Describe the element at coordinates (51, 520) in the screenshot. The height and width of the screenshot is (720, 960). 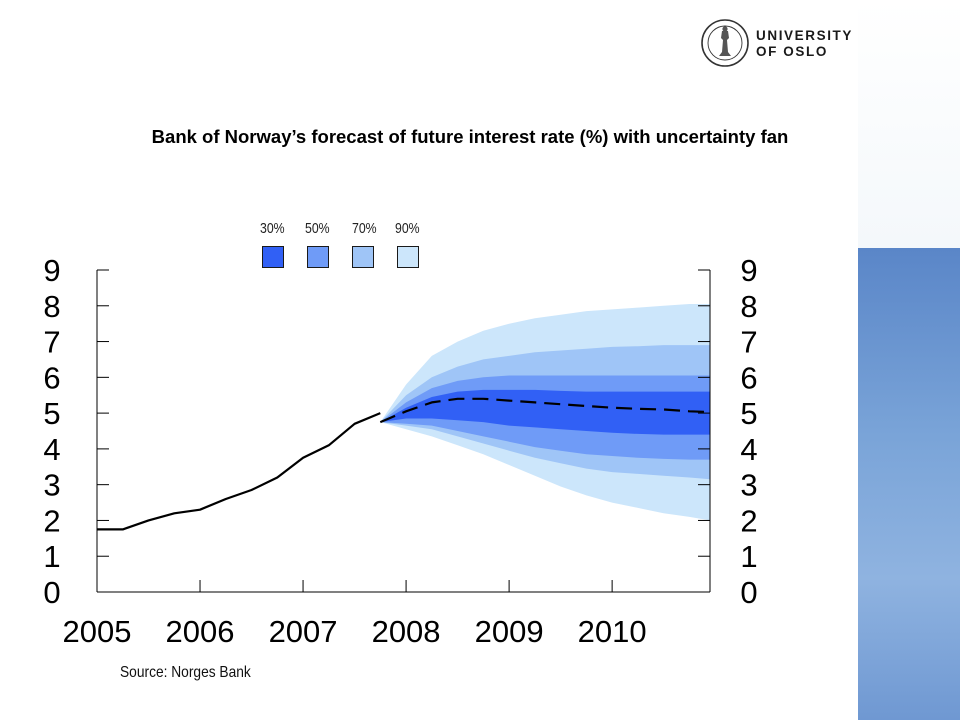
I see `y-tick-label-left: 2` at that location.